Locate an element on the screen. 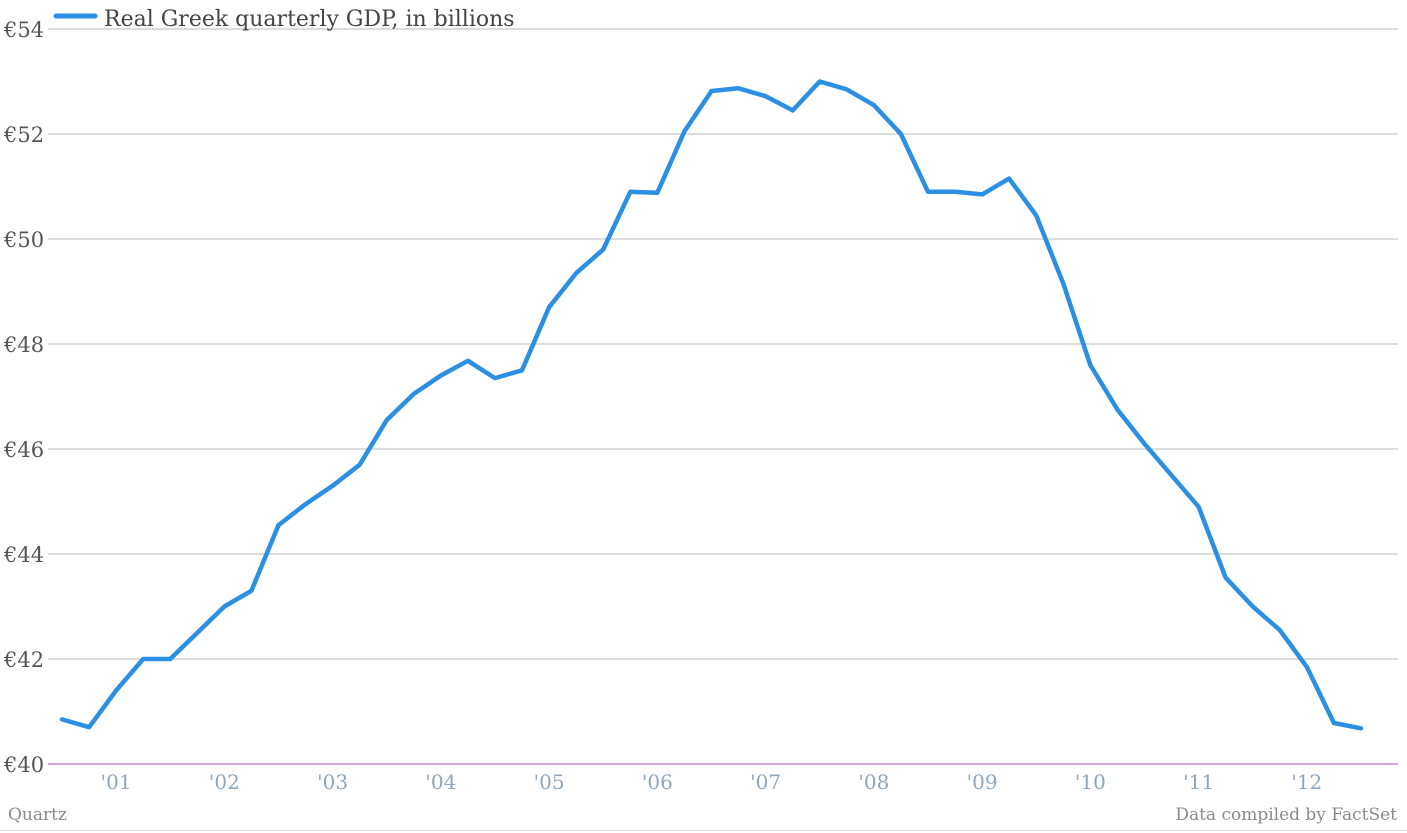 Image resolution: width=1407 pixels, height=833 pixels. x-tick-label: '12 is located at coordinates (1306, 782).